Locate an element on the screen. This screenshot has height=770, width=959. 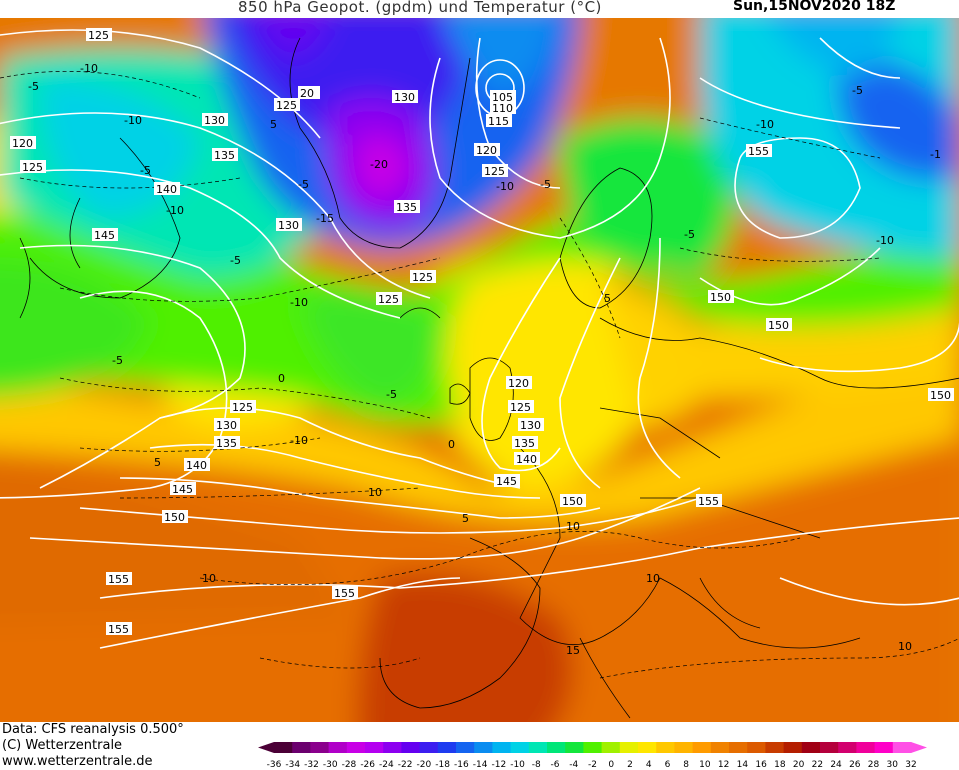
legend-tick-label: 24 is located at coordinates (836, 765).